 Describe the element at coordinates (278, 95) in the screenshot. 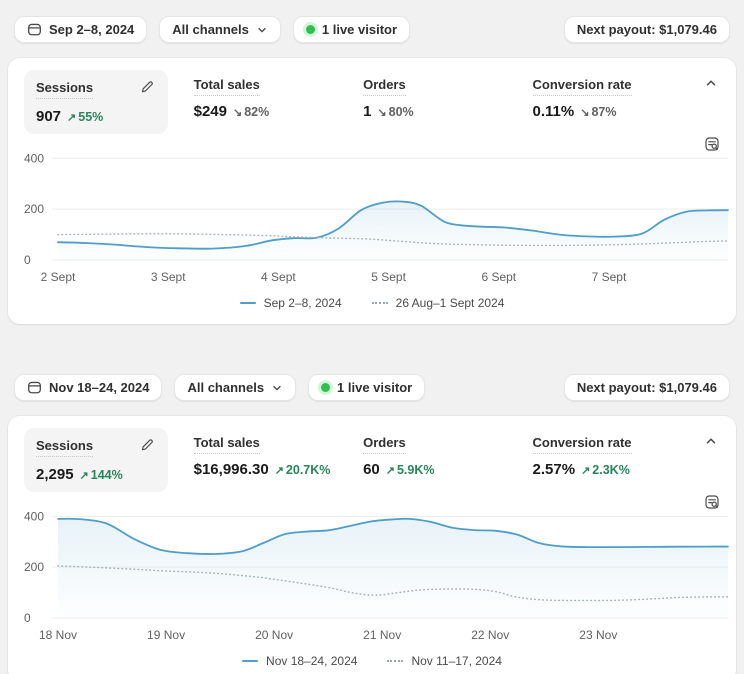

I see `metric-total-sales: Total sales $249 ↘ 82%` at that location.